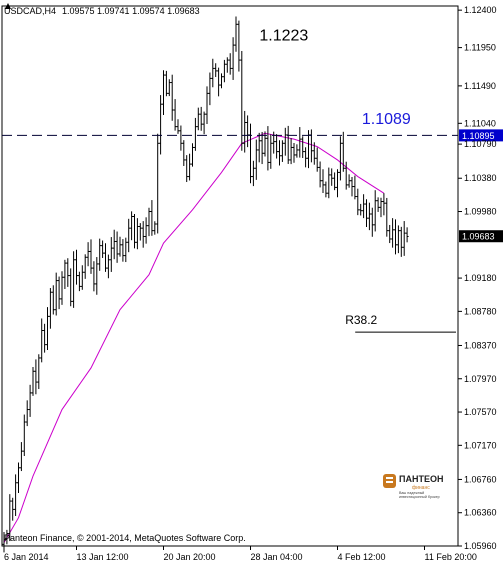 This screenshot has height=565, width=503. Describe the element at coordinates (481, 236) in the screenshot. I see `last-price-tag` at that location.